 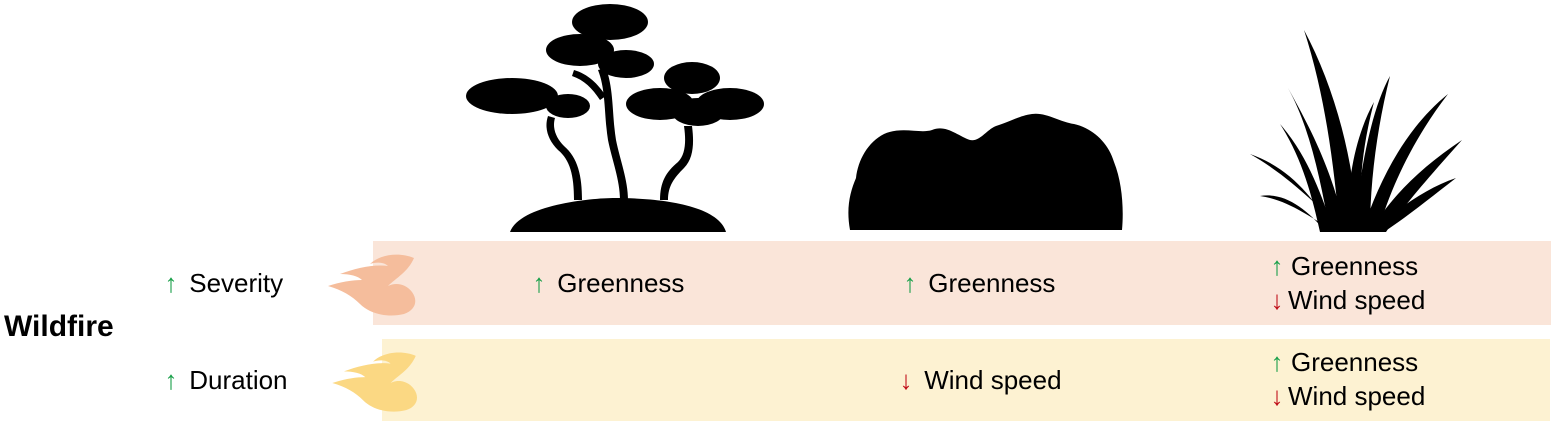 What do you see at coordinates (238, 380) in the screenshot?
I see `duration-label: Duration` at bounding box center [238, 380].